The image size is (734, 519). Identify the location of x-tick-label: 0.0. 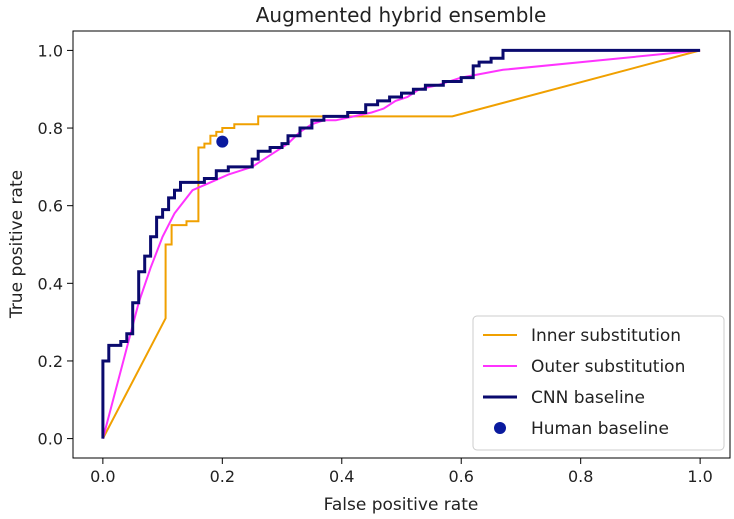
(102, 476).